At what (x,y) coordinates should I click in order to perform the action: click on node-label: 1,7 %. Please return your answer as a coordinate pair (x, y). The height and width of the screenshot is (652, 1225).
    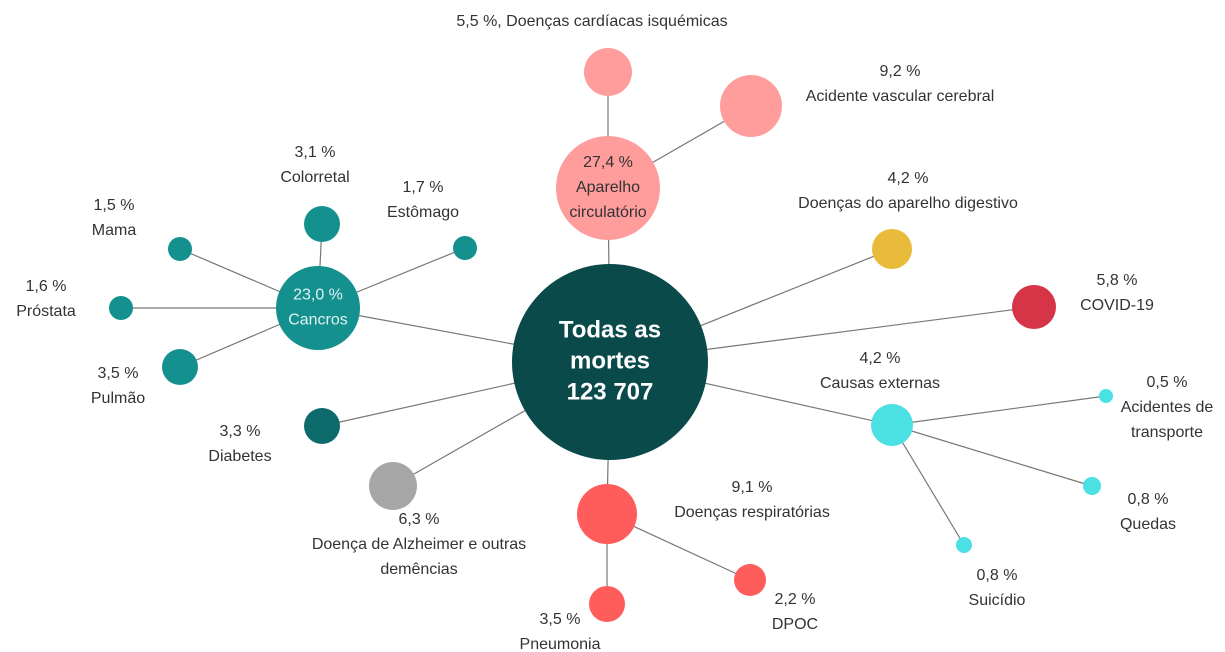
    Looking at the image, I should click on (423, 187).